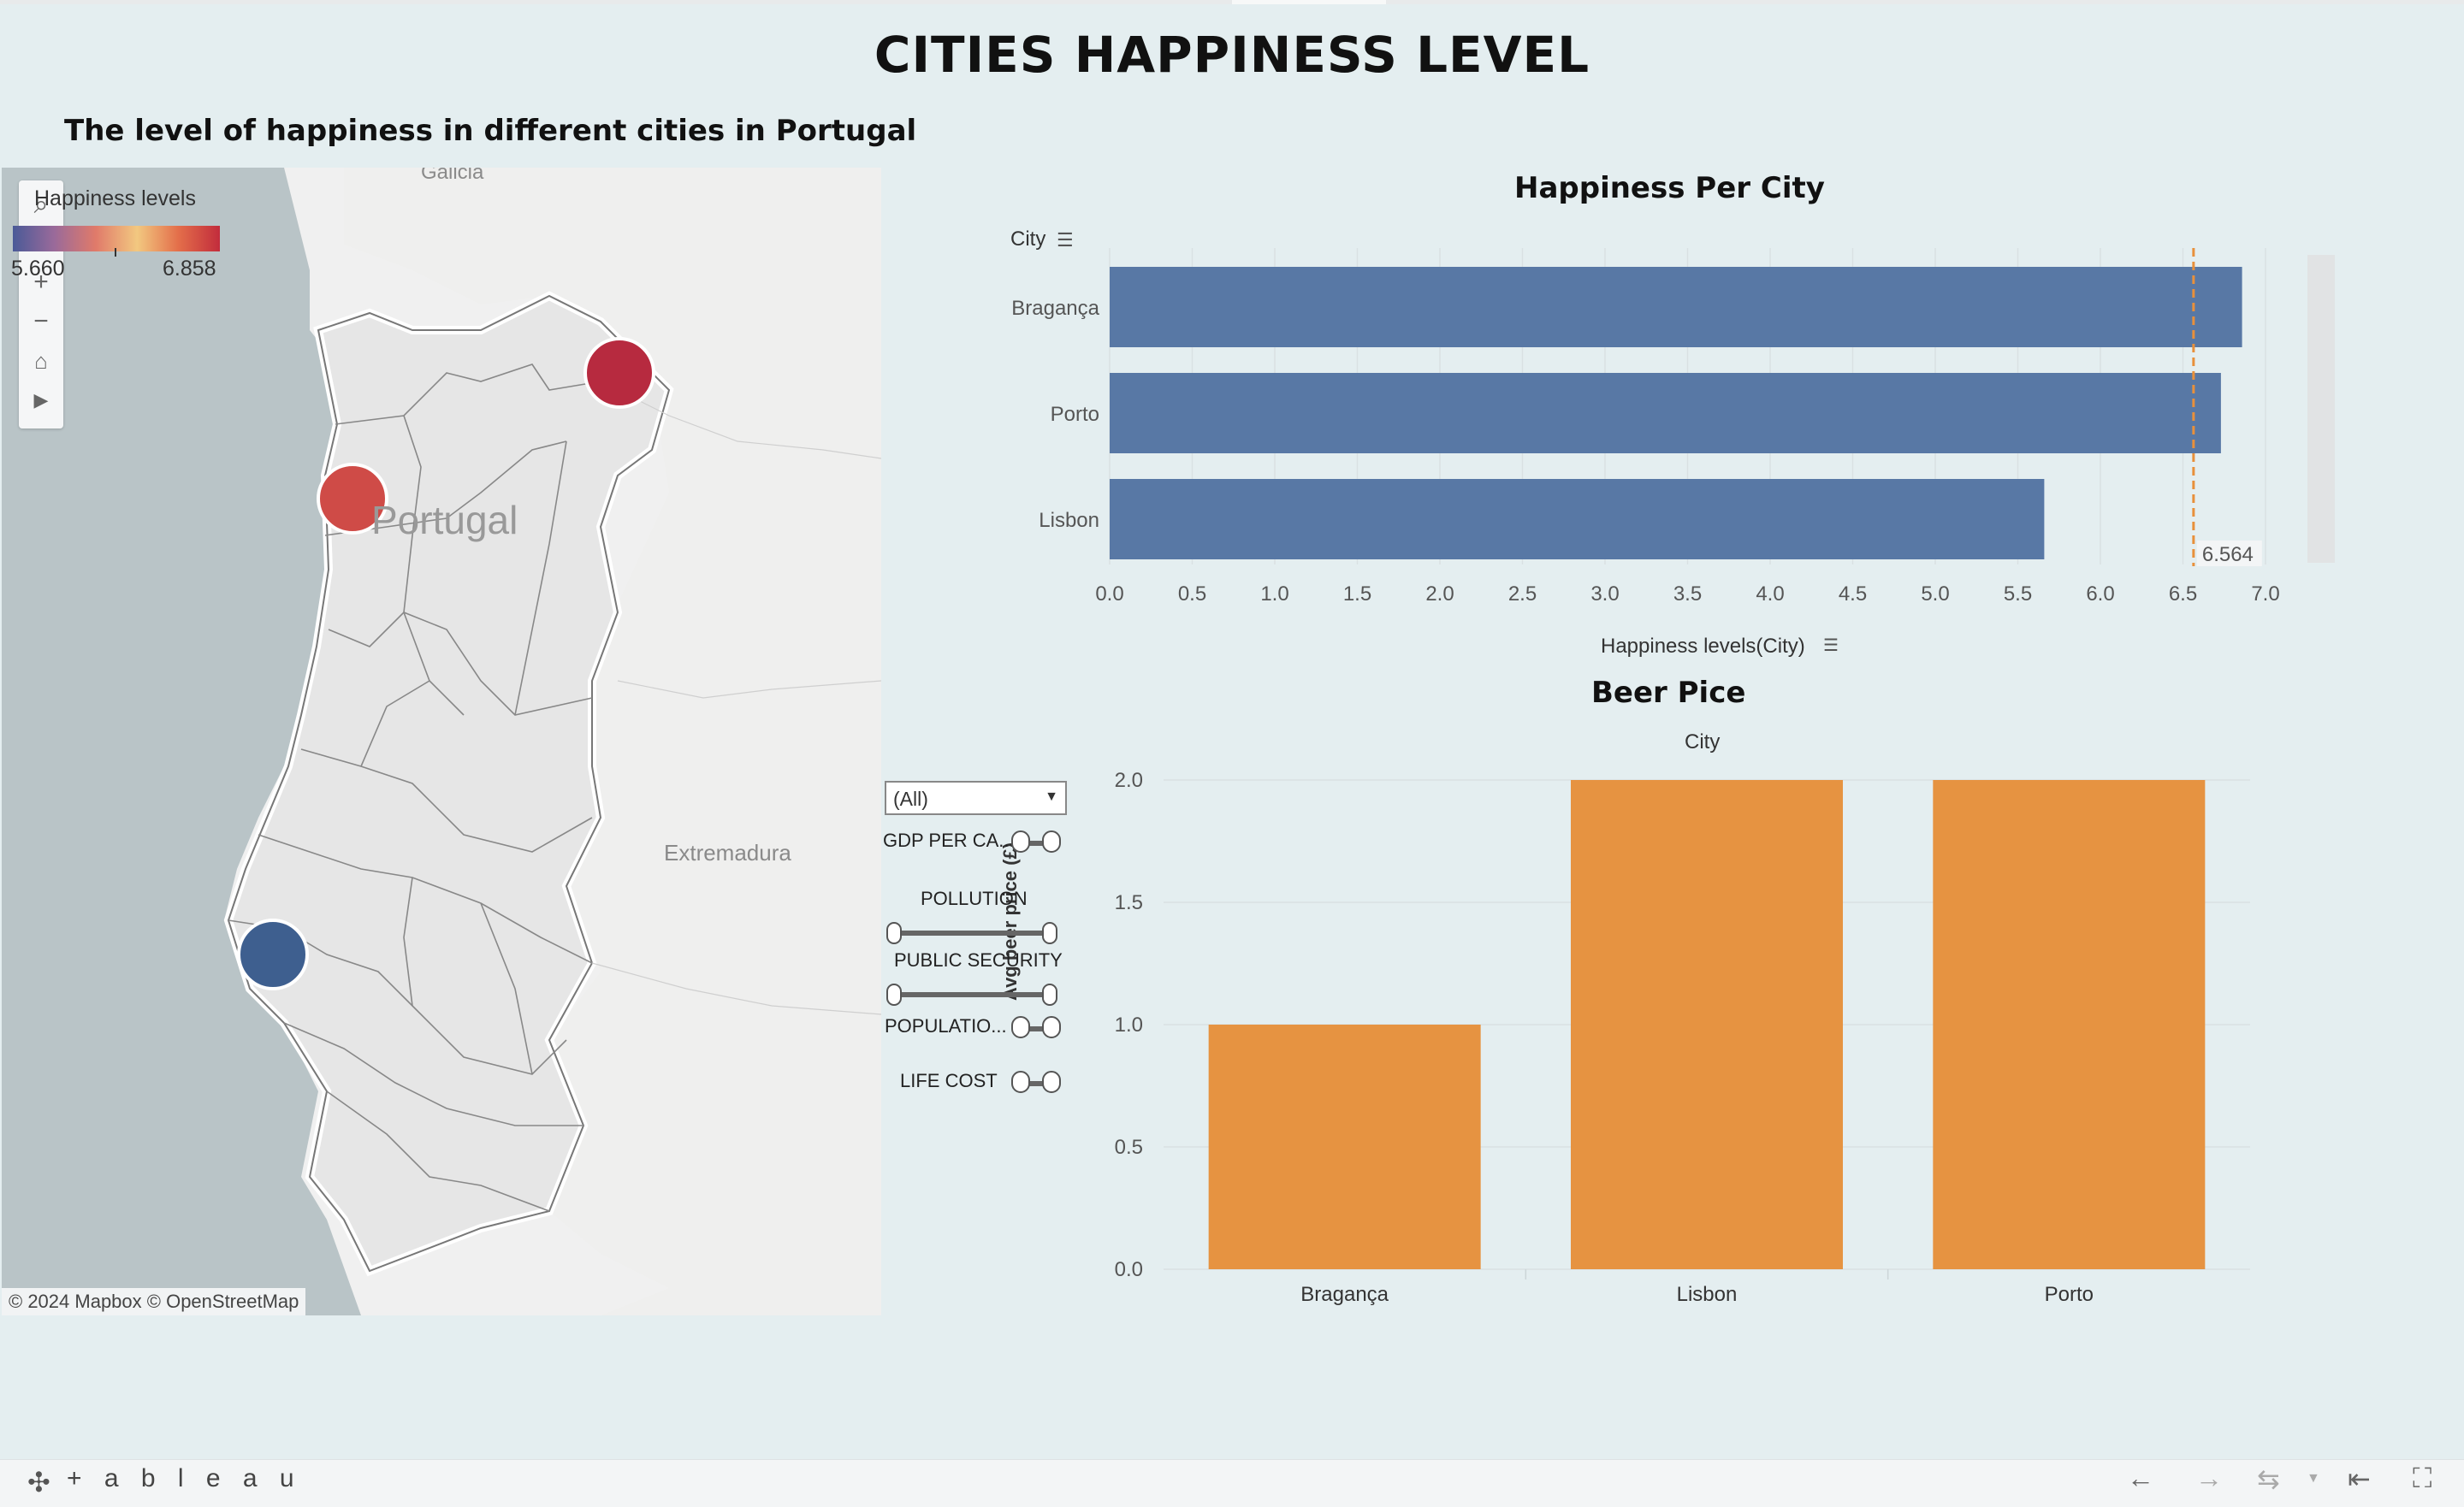 This screenshot has width=2464, height=1507. What do you see at coordinates (1109, 594) in the screenshot?
I see `x-tick-label: 0.0` at bounding box center [1109, 594].